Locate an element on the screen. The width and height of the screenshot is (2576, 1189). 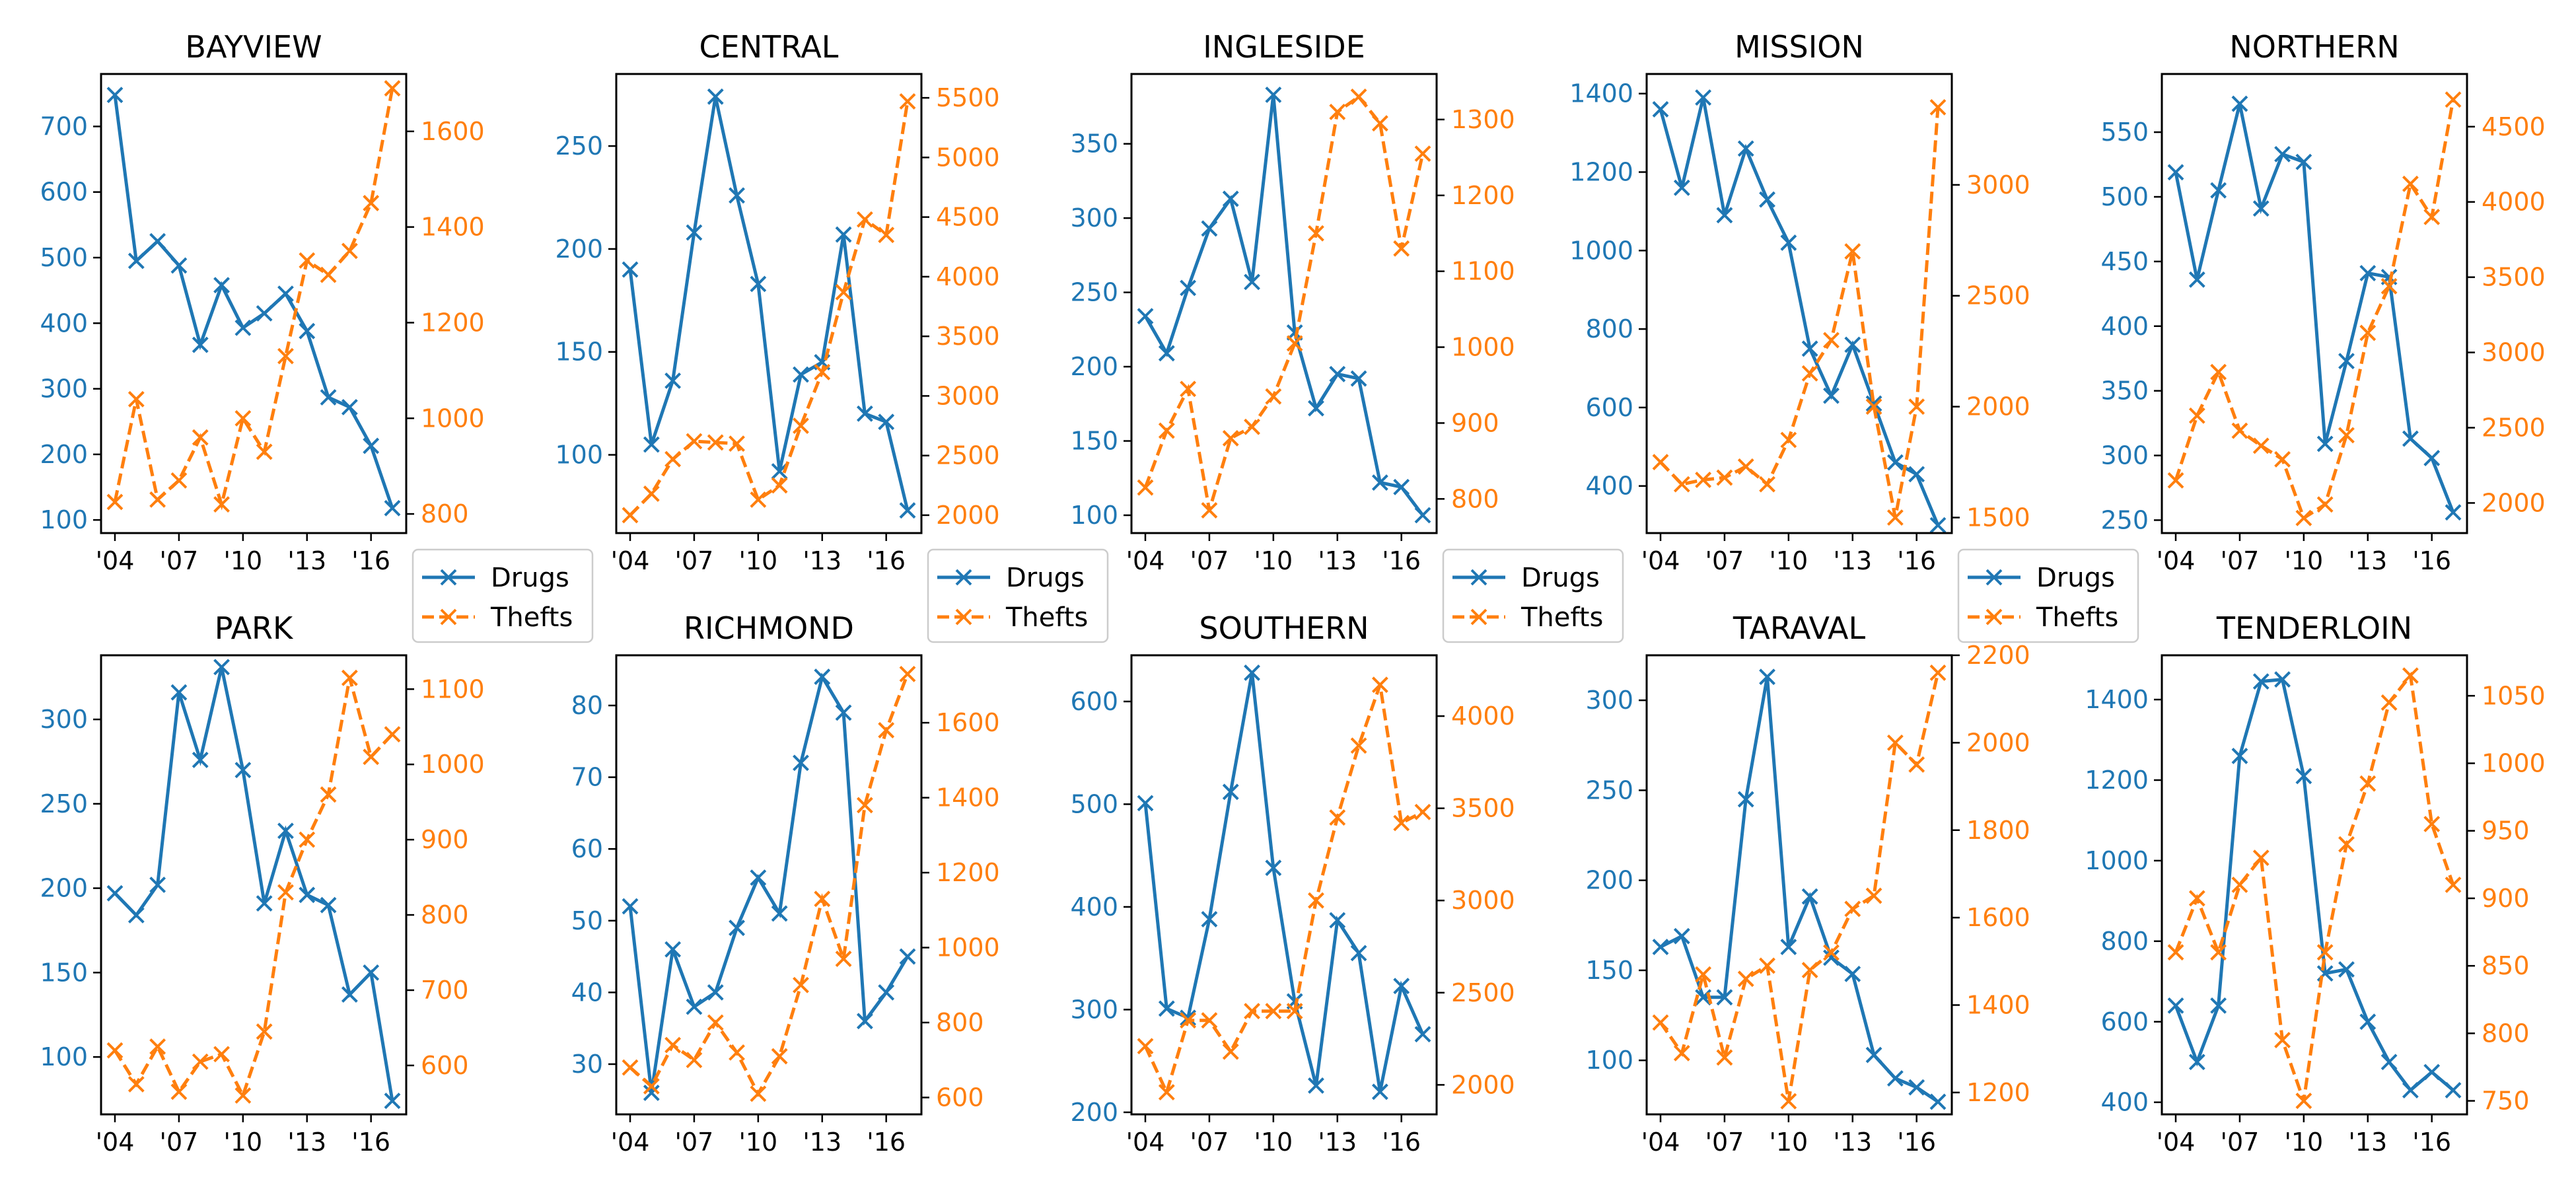
x-tick-label: '07 is located at coordinates (1209, 1142).